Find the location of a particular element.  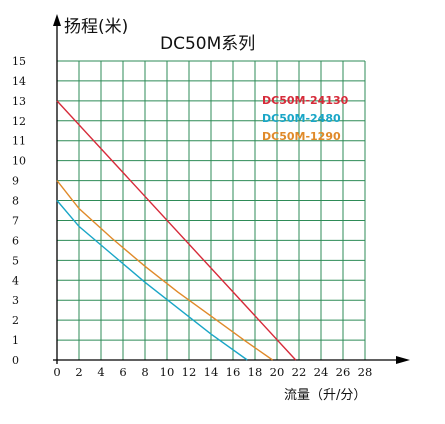

y-tick-label: 9 is located at coordinates (15, 181).